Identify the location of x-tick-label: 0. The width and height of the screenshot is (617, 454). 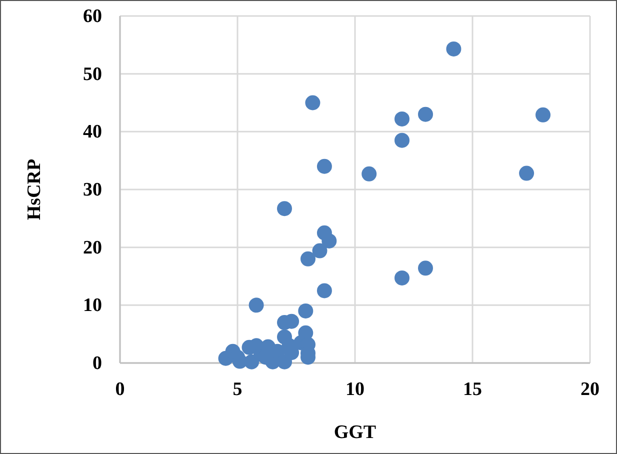
(120, 389).